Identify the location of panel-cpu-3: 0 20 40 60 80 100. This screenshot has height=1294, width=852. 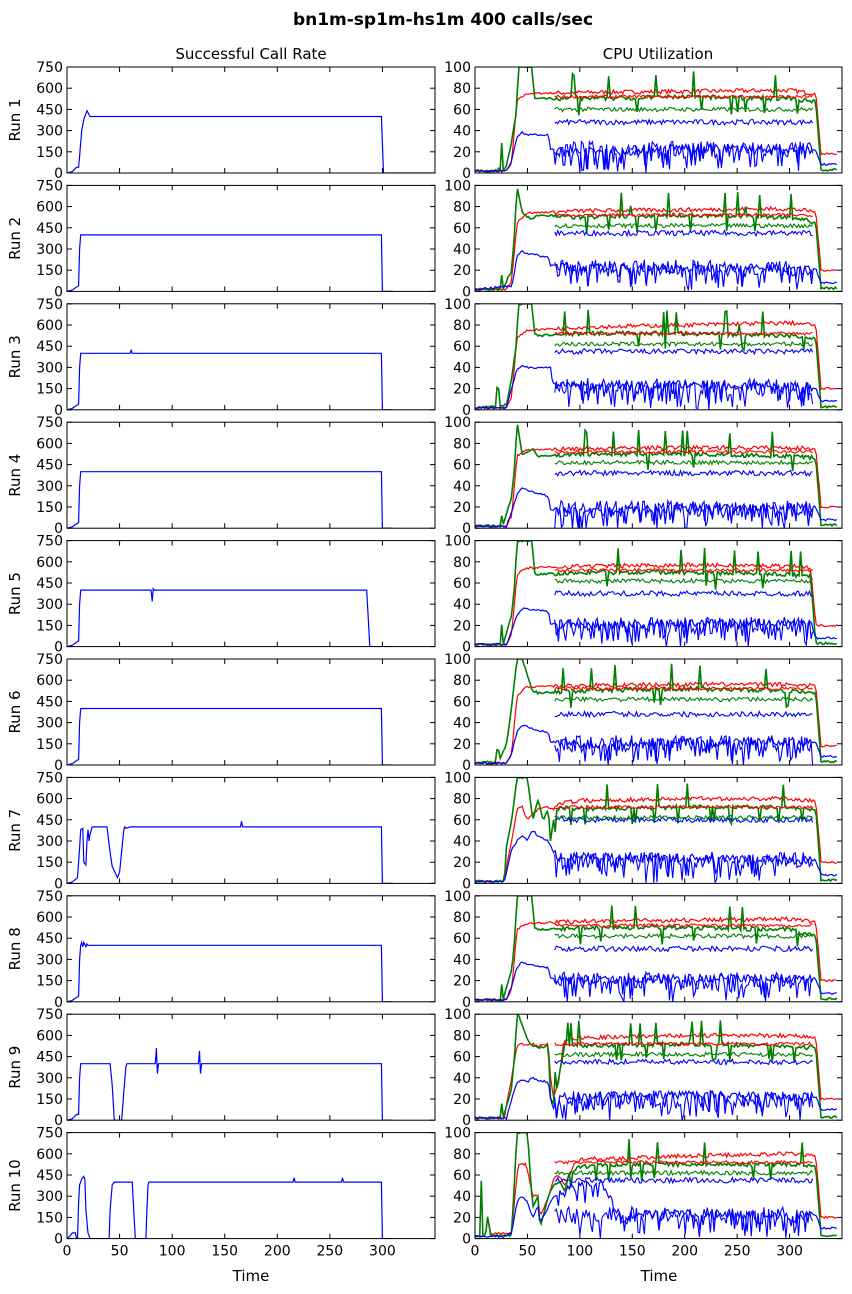
(643, 358).